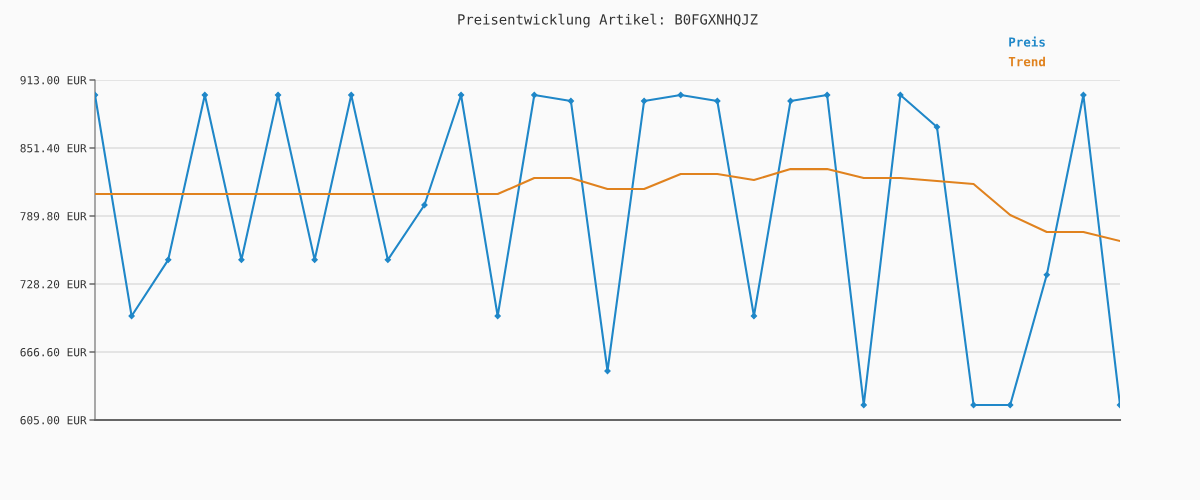 Image resolution: width=1200 pixels, height=500 pixels. I want to click on y-tick-label: 728.20 EUR, so click(53, 284).